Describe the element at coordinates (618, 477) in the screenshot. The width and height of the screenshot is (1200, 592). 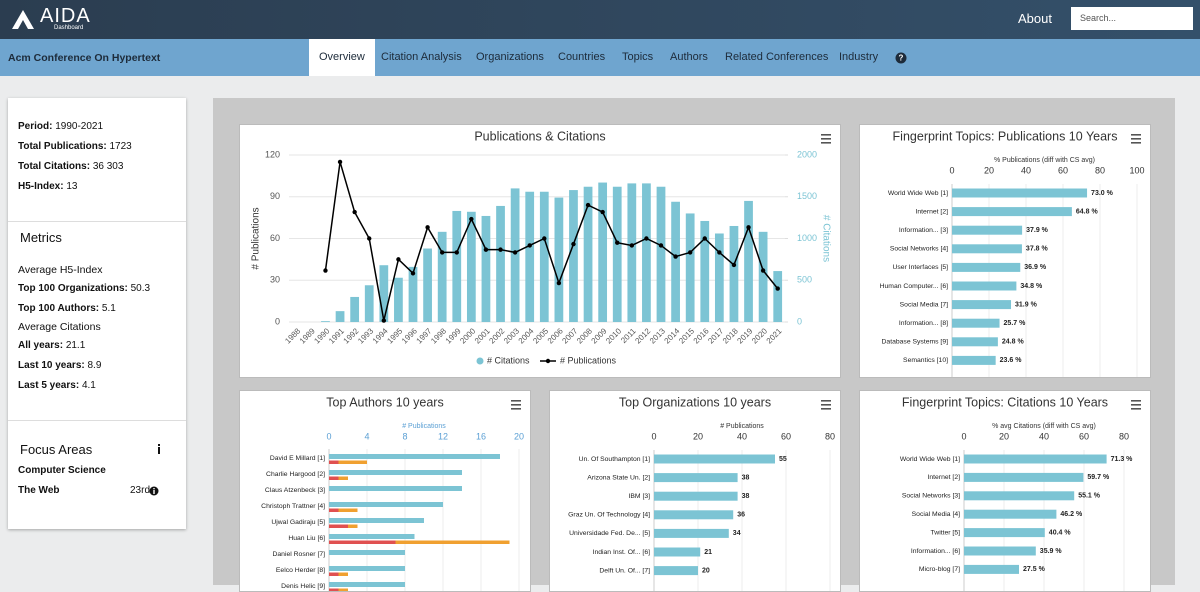
I see `y-tick-label: Arizona State Un. [2]` at that location.